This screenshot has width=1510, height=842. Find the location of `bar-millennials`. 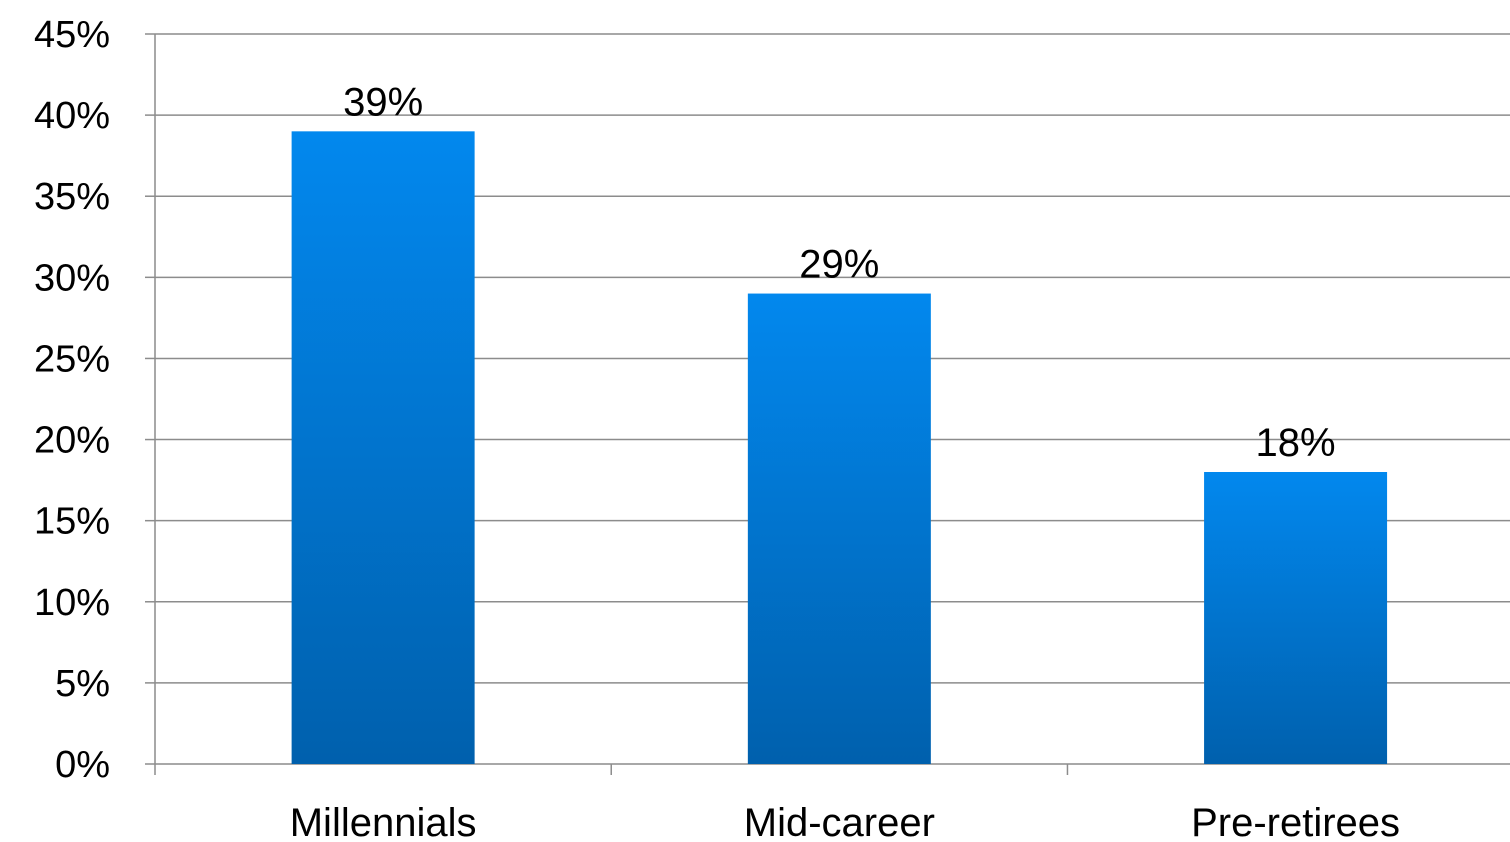

bar-millennials is located at coordinates (383, 448).